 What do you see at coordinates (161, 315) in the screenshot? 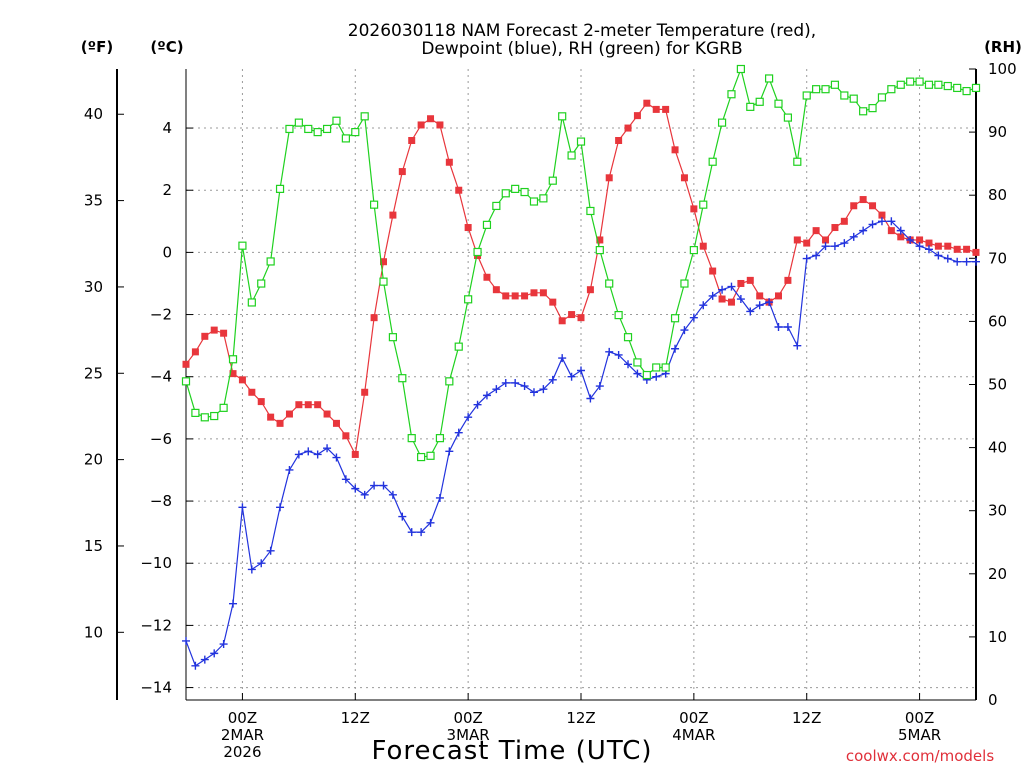
I see `celsius-tick-label: −2` at bounding box center [161, 315].